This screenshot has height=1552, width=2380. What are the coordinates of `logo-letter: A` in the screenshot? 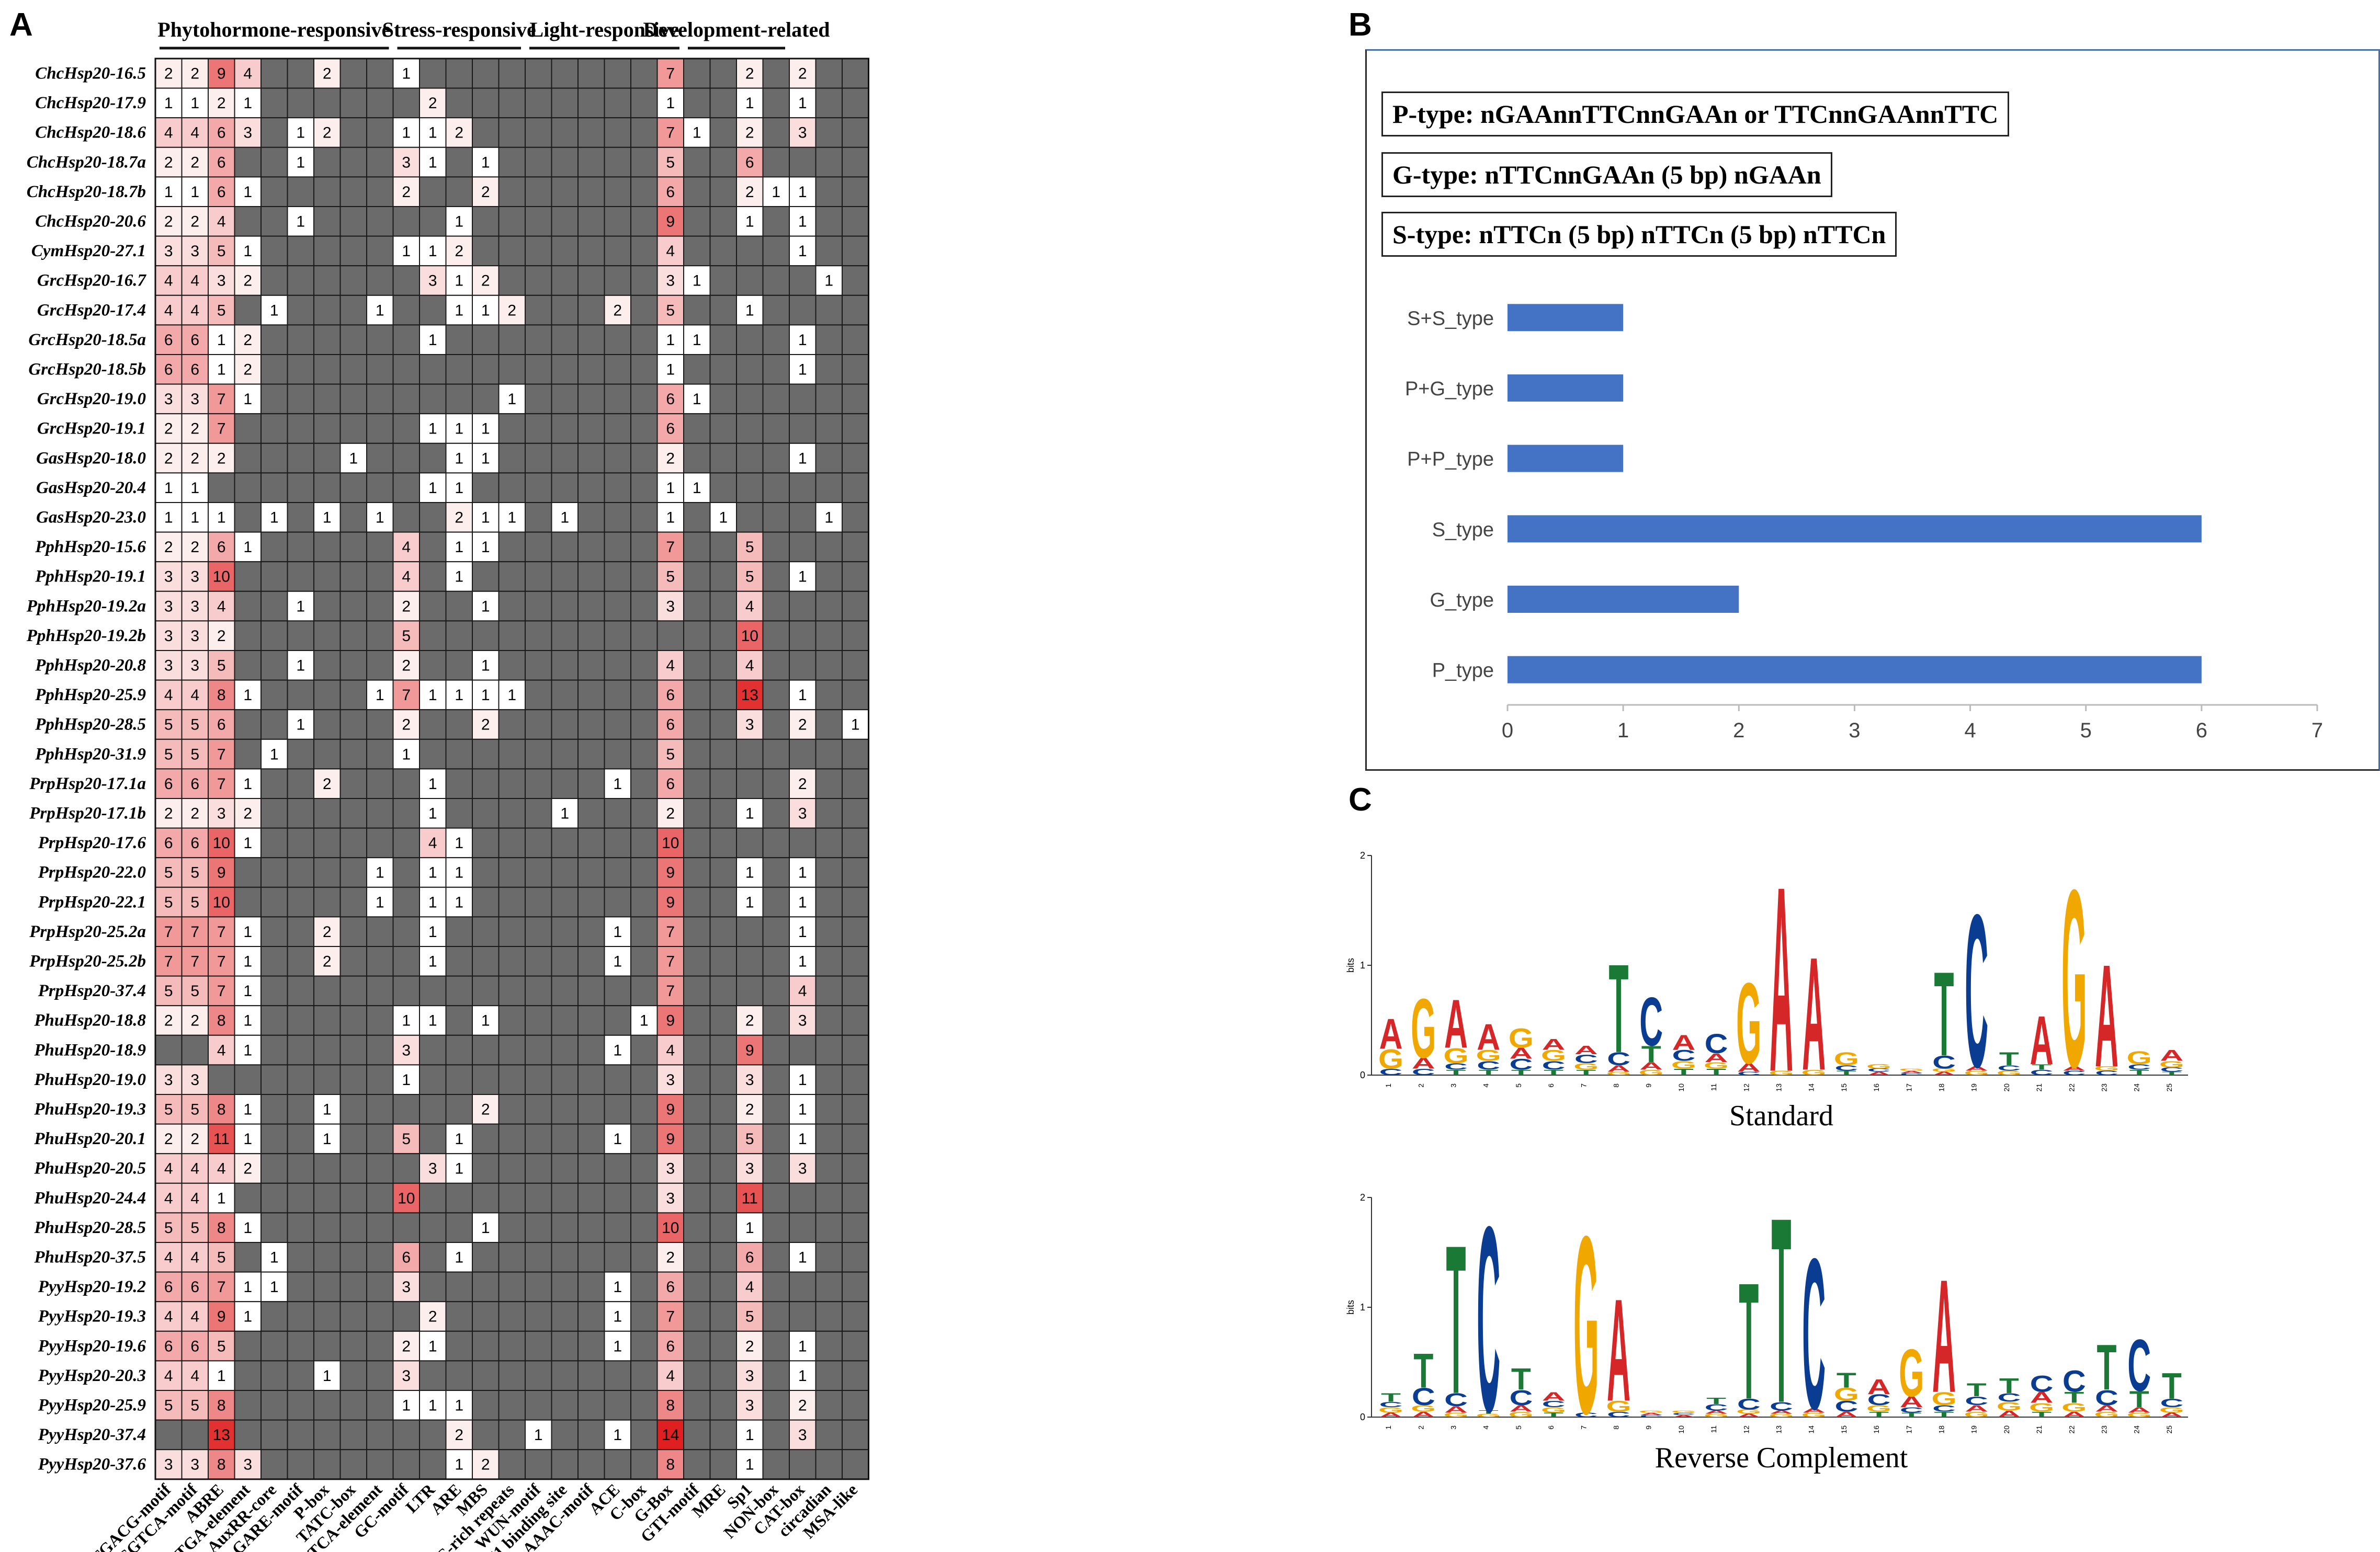 It's located at (1749, 1415).